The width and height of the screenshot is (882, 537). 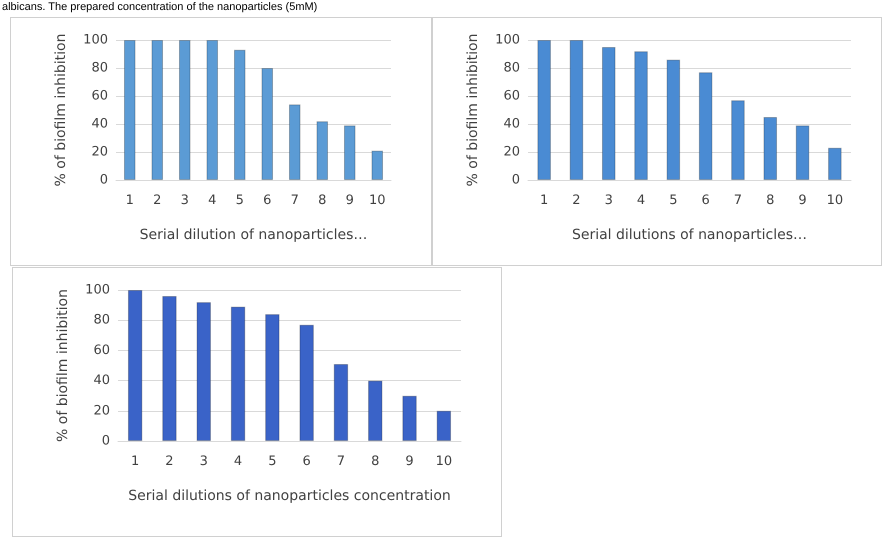 I want to click on text: albicans. The prepared concentration of the nanoparticles (5mM), so click(x=160, y=7).